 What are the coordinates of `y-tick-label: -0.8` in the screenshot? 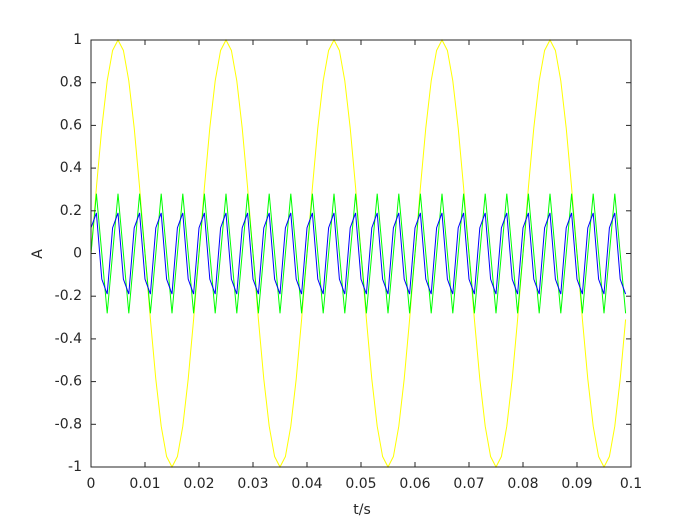 It's located at (68, 424).